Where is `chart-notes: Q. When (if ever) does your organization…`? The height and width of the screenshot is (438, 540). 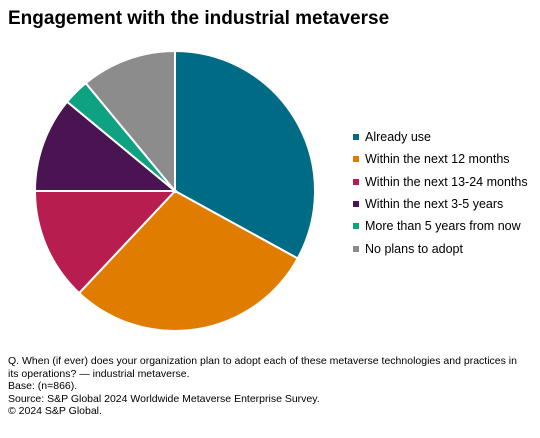 chart-notes: Q. When (if ever) does your organization… is located at coordinates (268, 386).